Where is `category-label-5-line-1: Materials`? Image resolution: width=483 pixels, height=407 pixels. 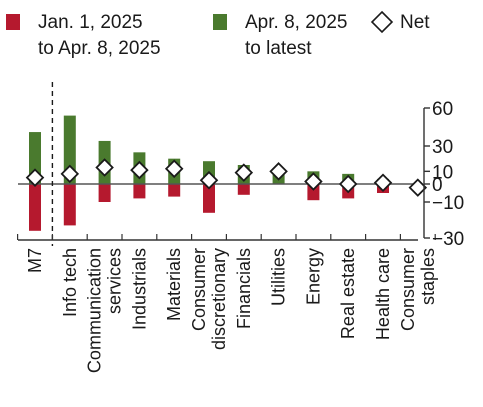
category-label-5-line-1: Materials is located at coordinates (174, 284).